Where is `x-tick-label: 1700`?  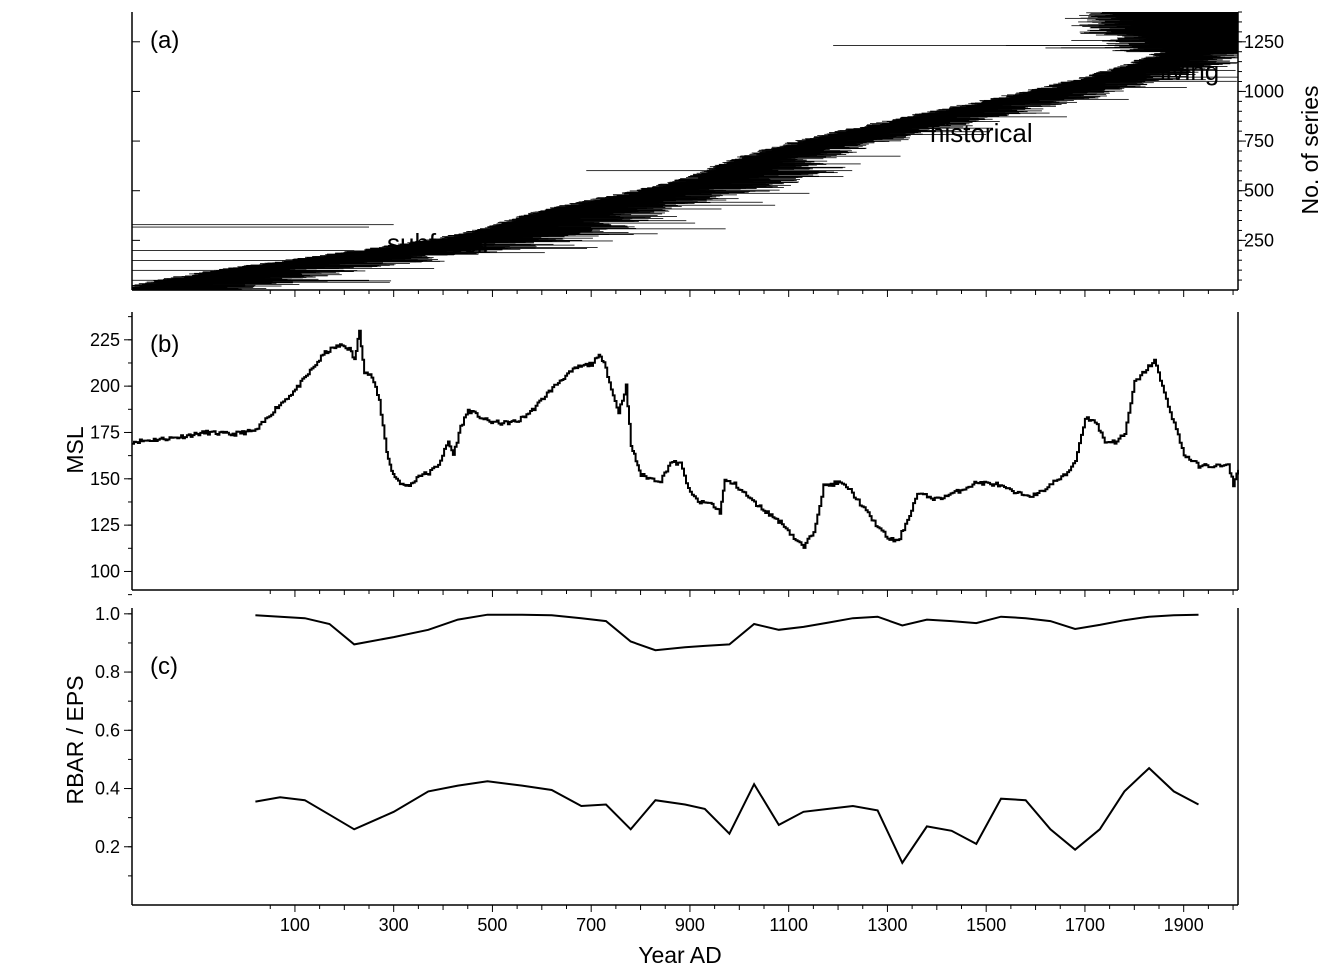 x-tick-label: 1700 is located at coordinates (1085, 925).